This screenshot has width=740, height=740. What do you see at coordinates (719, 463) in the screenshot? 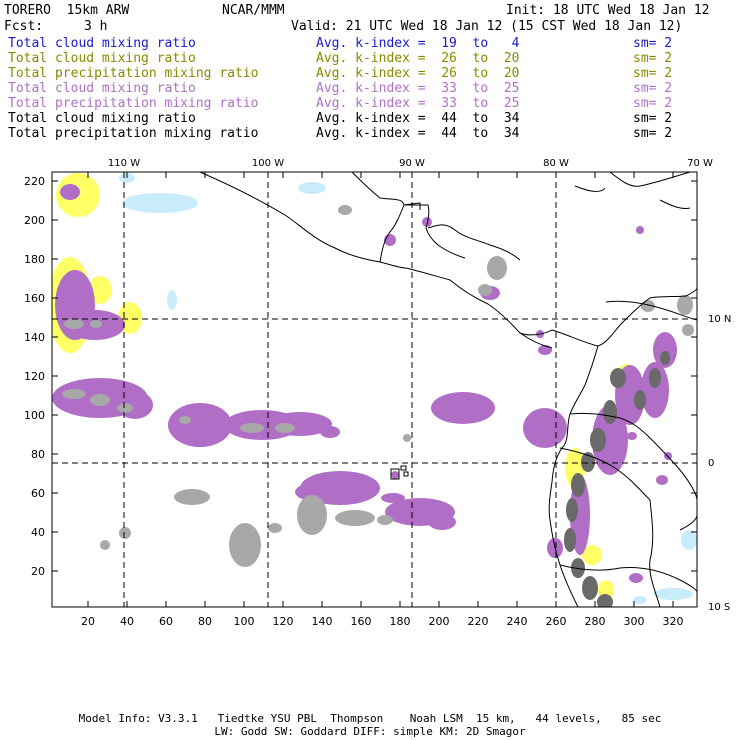
I see `latitude-labels: 10 N 0 10 S` at bounding box center [719, 463].